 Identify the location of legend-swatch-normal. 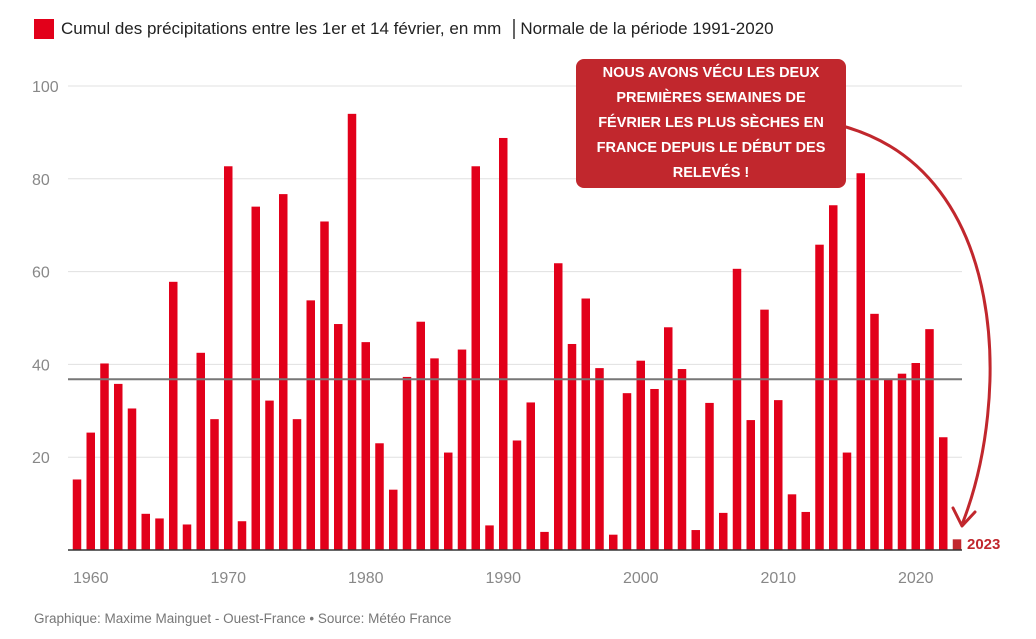
(514, 29).